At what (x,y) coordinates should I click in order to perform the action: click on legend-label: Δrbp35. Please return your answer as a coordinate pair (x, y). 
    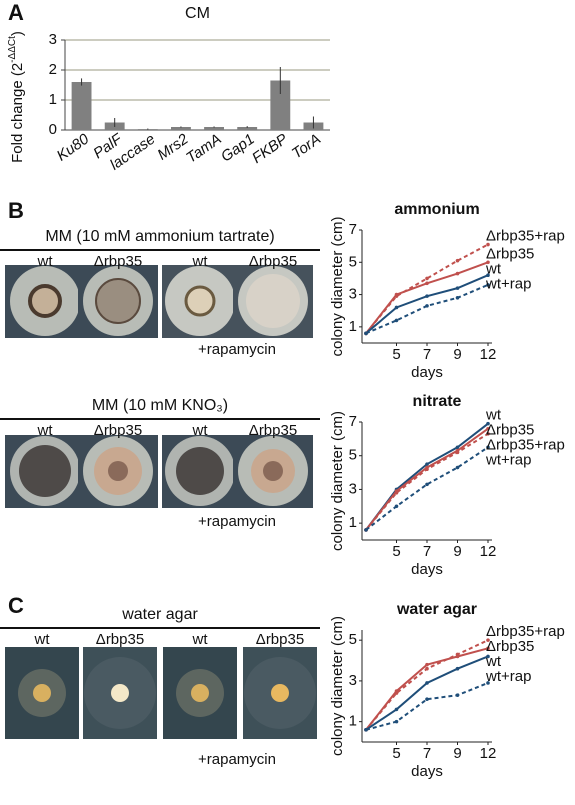
    Looking at the image, I should click on (510, 430).